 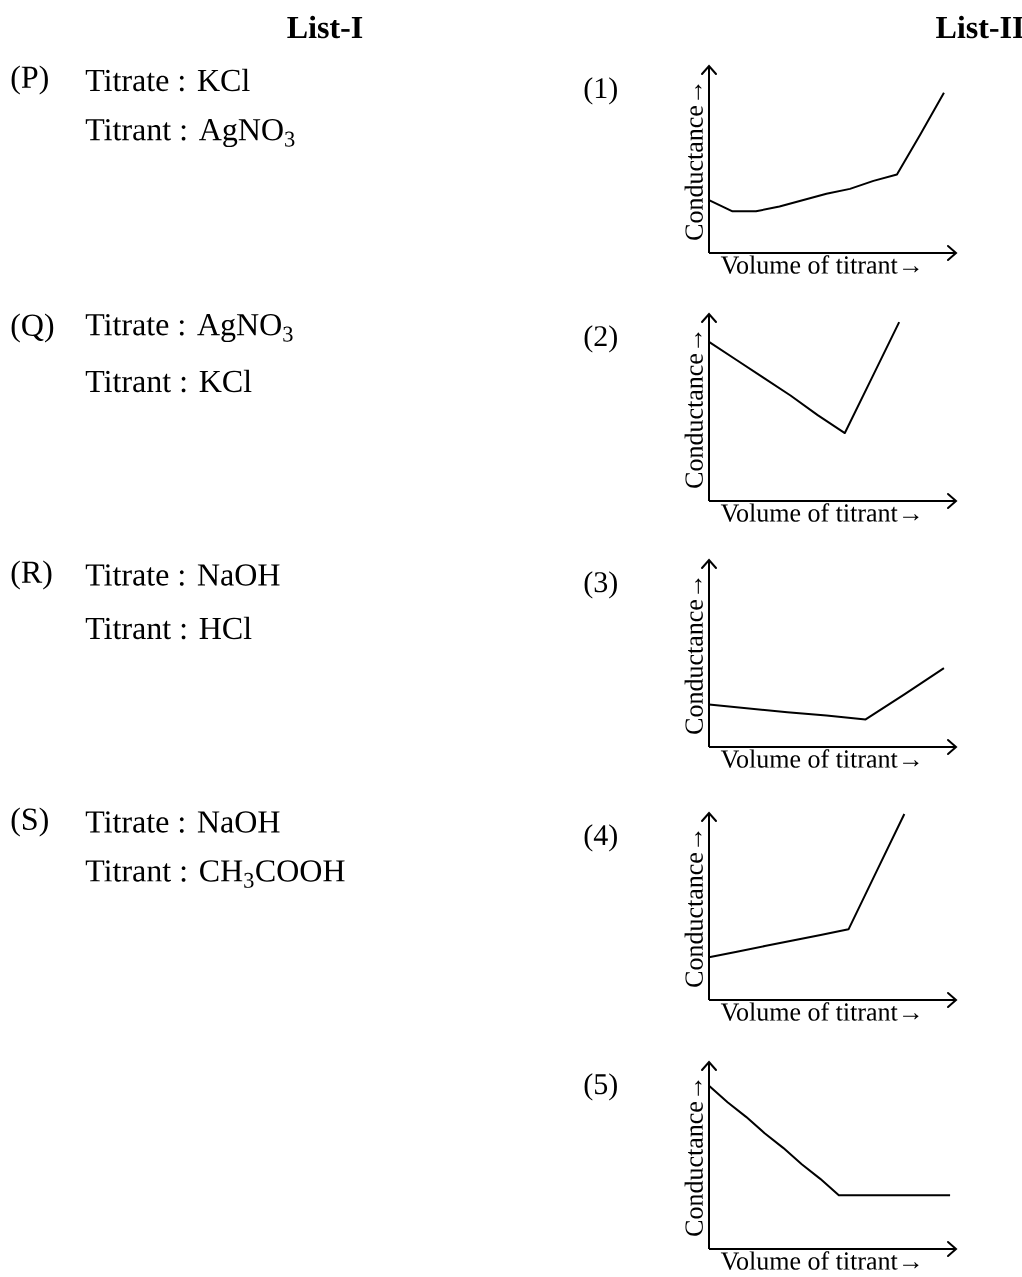 I want to click on text: Titrant : AgNO$_{3}$, so click(x=190, y=133).